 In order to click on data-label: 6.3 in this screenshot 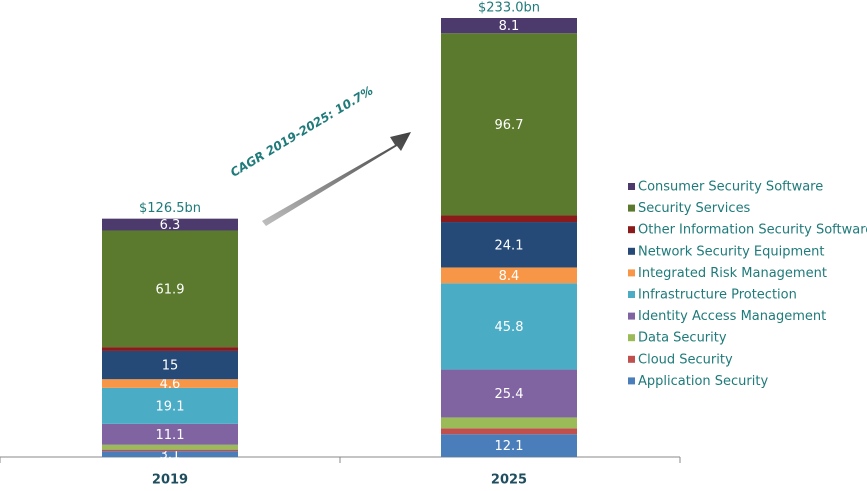, I will do `click(170, 225)`.